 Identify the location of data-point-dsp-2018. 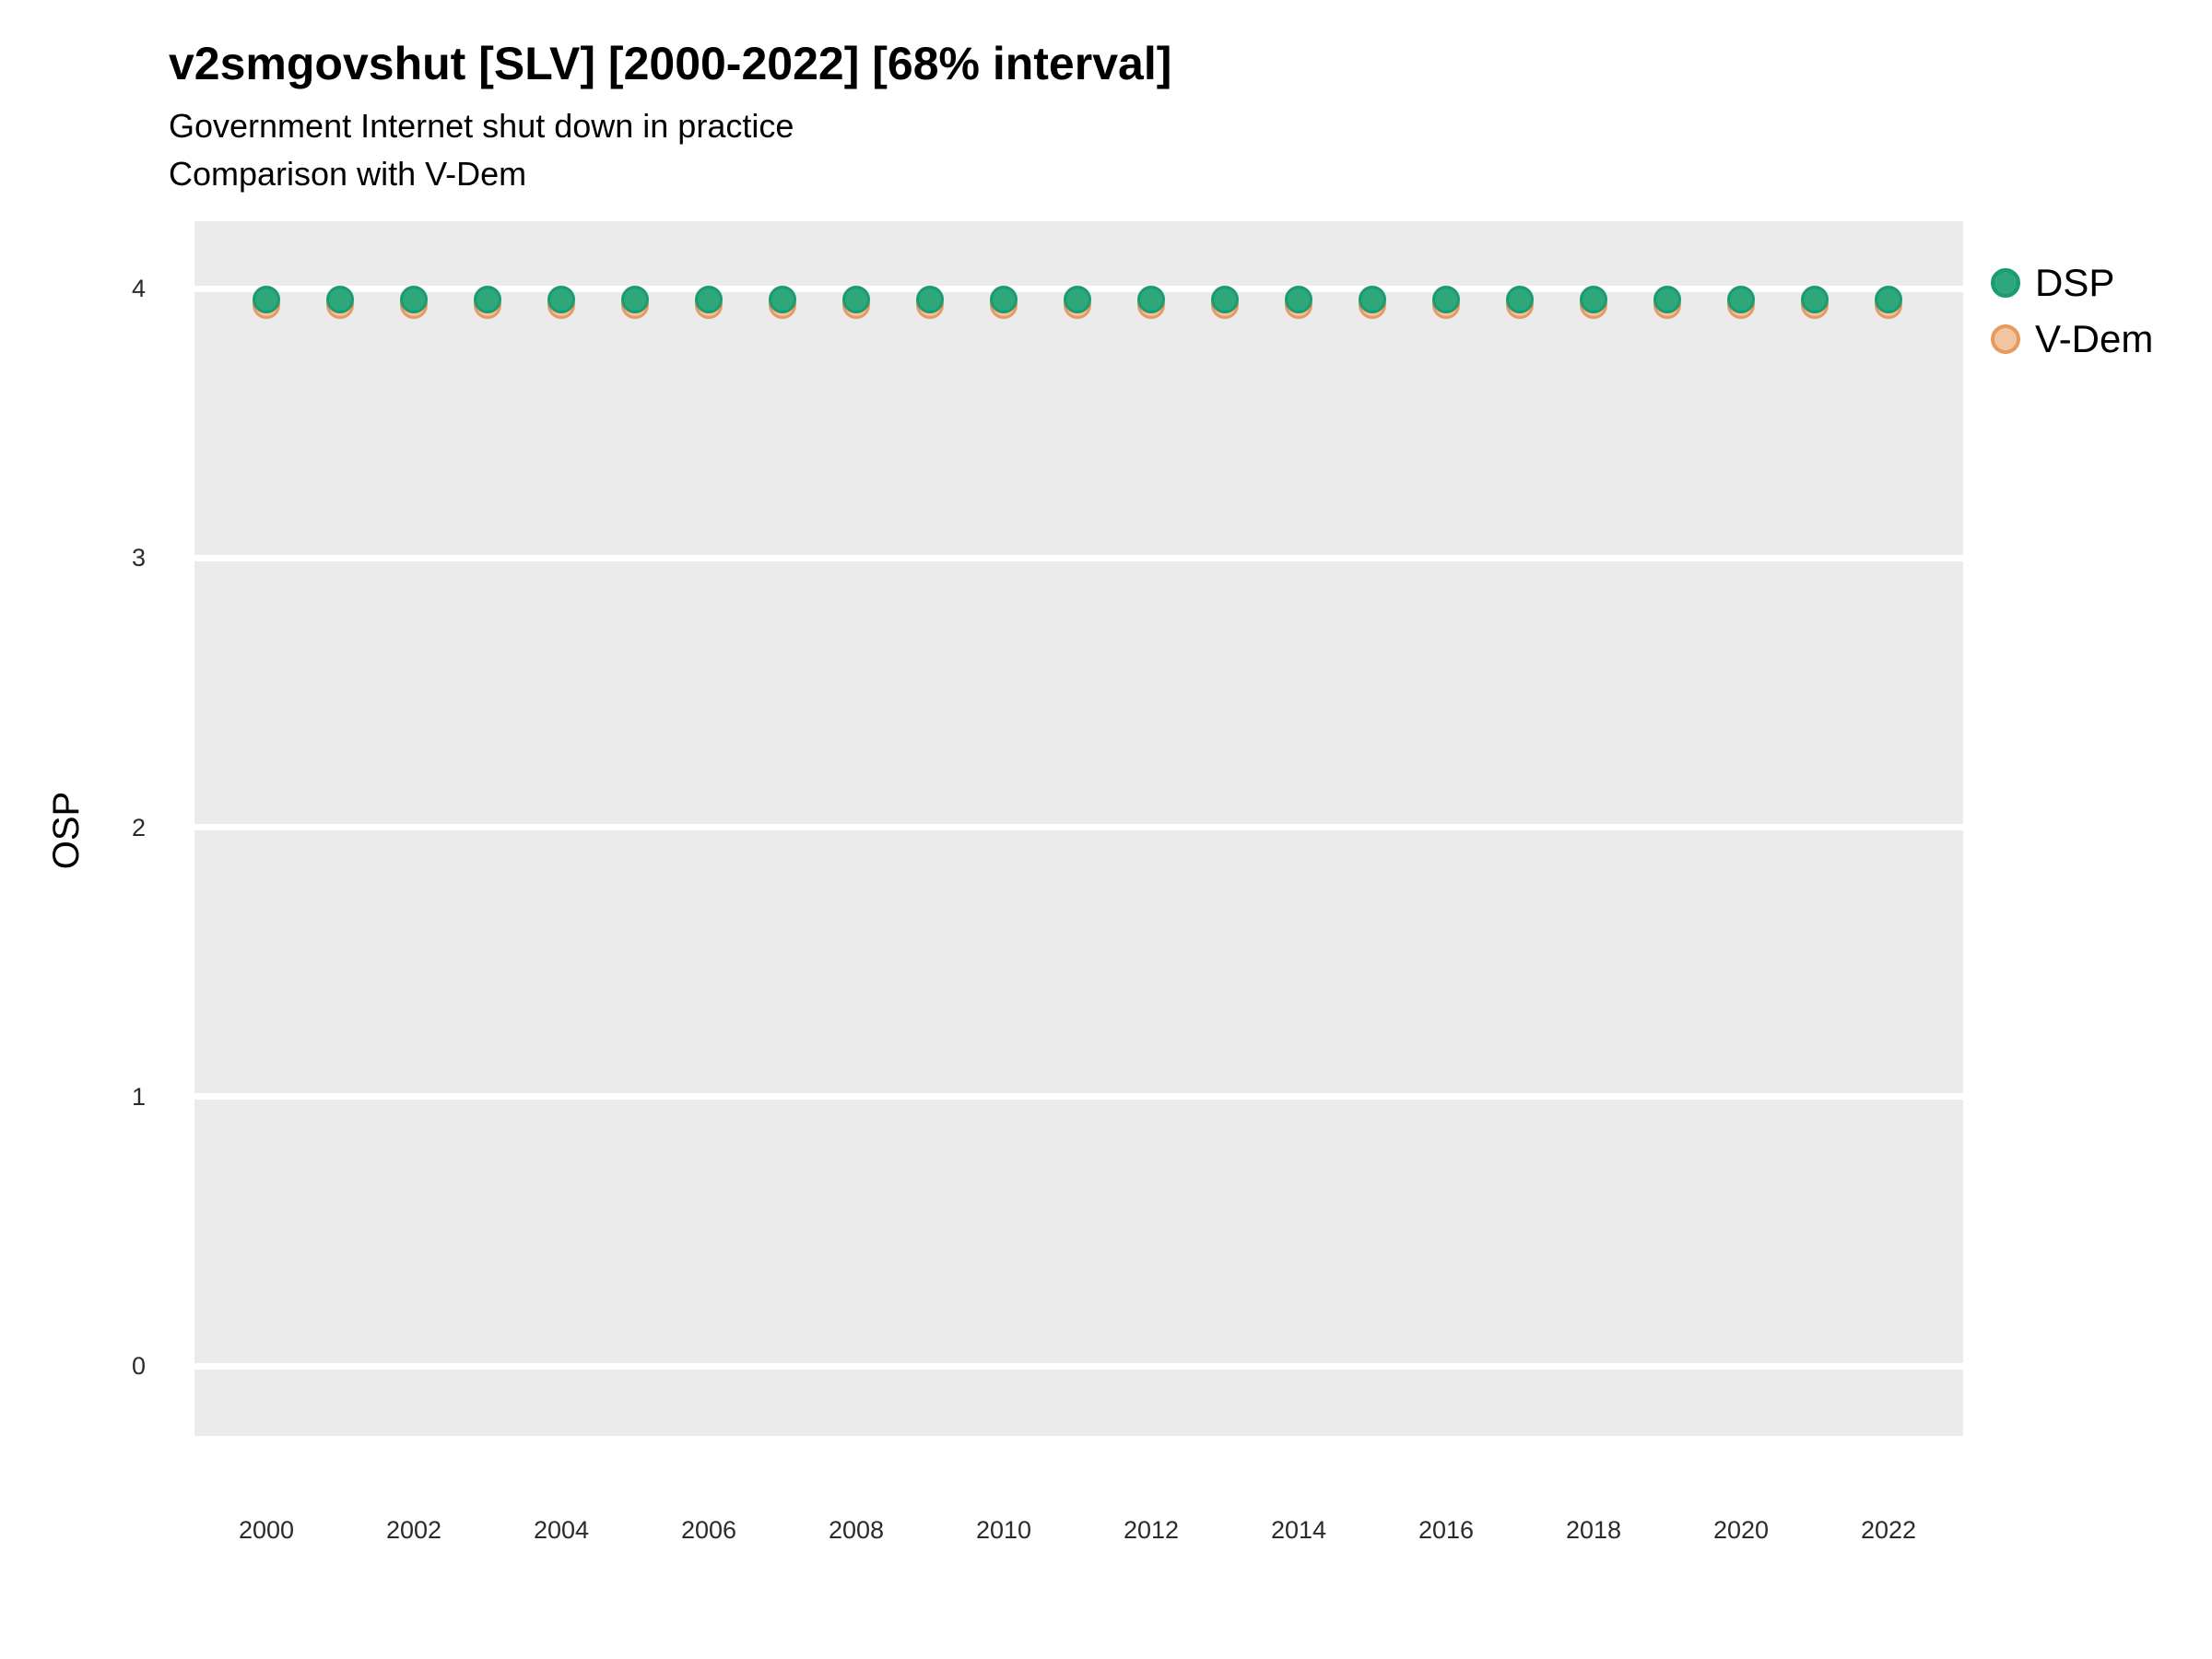
(1593, 299).